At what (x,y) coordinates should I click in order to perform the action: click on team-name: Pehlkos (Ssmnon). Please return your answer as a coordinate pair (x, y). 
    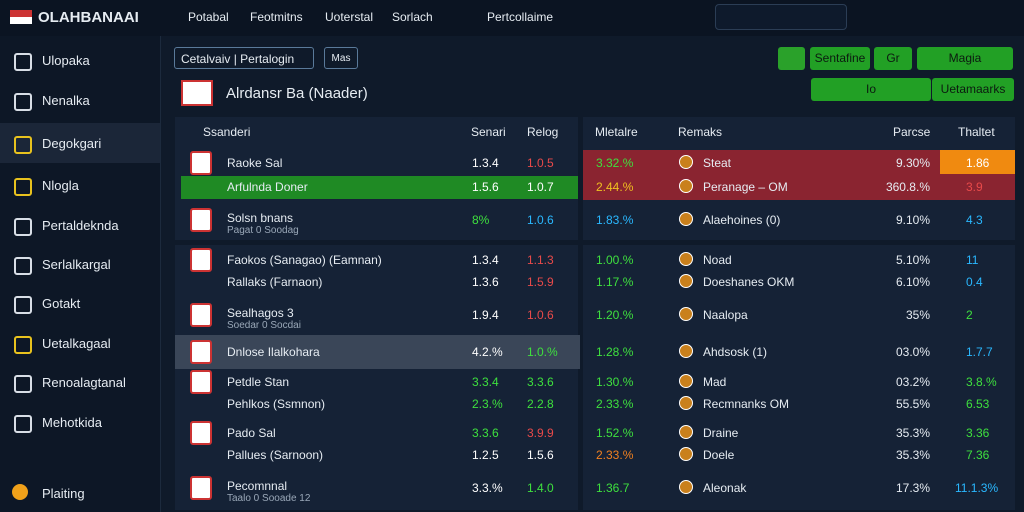
    Looking at the image, I should click on (276, 404).